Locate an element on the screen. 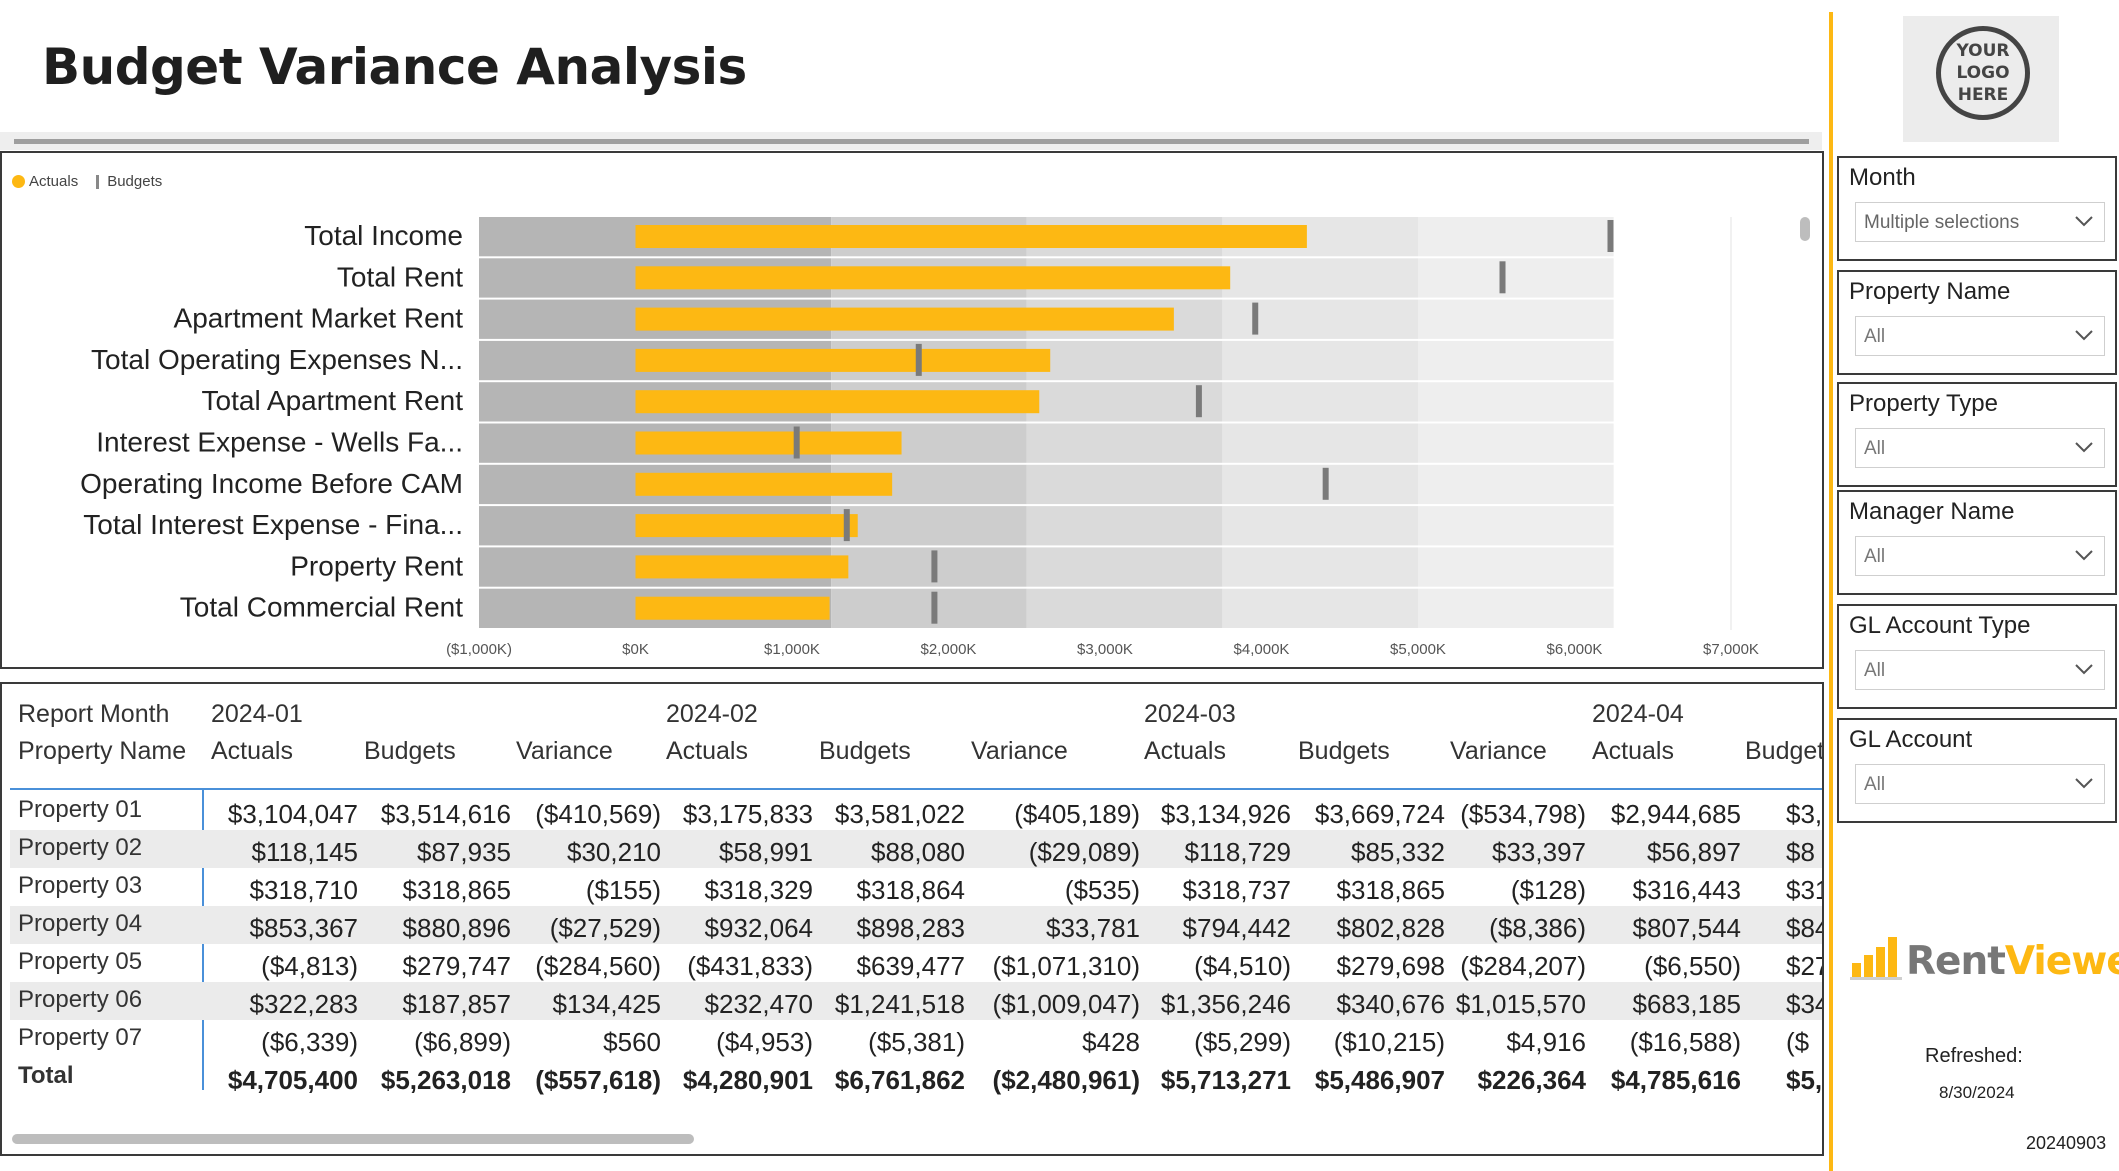 The width and height of the screenshot is (2119, 1171). value-cell: ($284,207) is located at coordinates (1523, 966).